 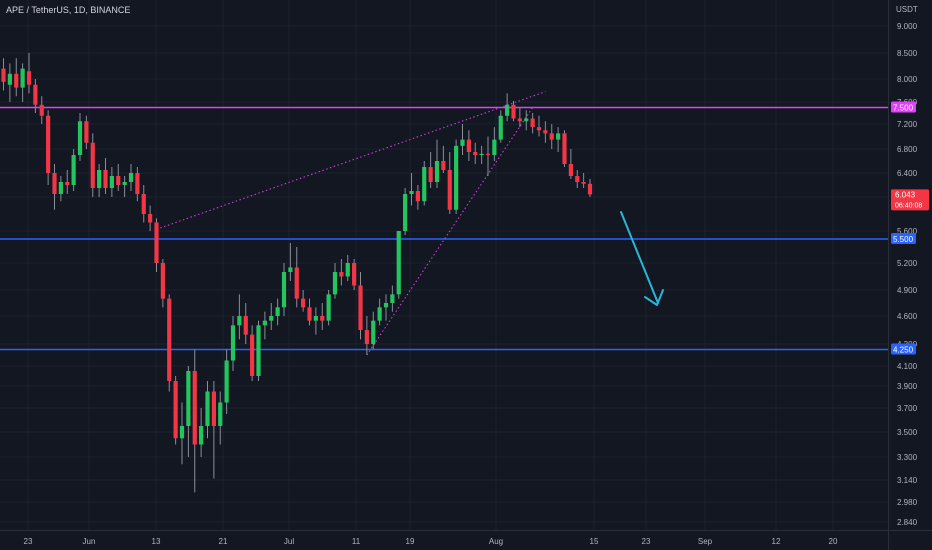 What do you see at coordinates (907, 457) in the screenshot?
I see `price-tick-label: 3.300` at bounding box center [907, 457].